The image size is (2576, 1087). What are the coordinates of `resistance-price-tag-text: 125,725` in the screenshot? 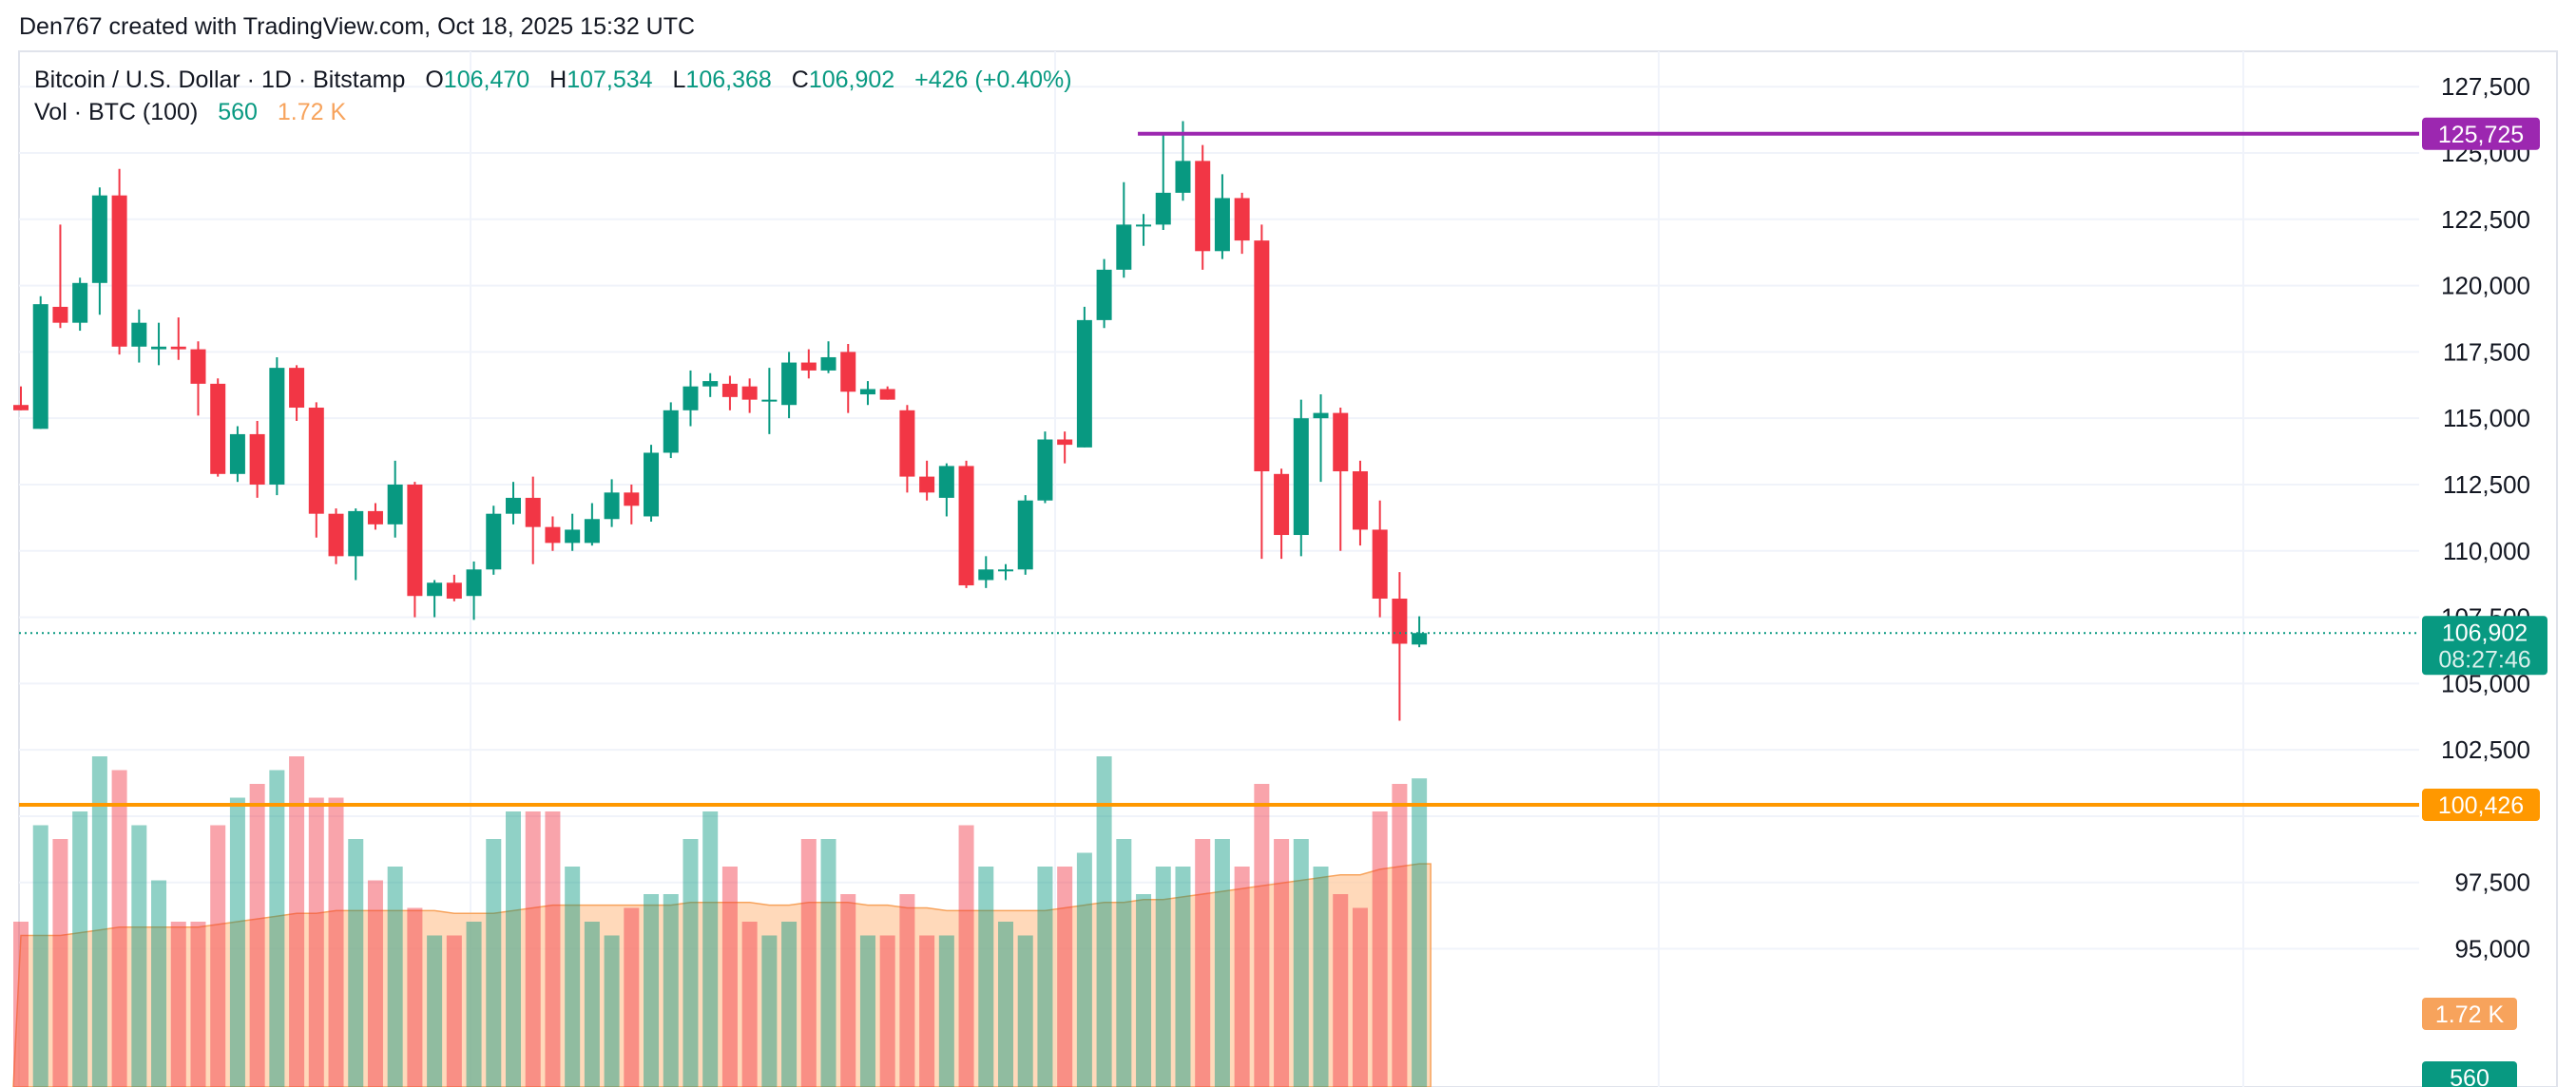 It's located at (2481, 135).